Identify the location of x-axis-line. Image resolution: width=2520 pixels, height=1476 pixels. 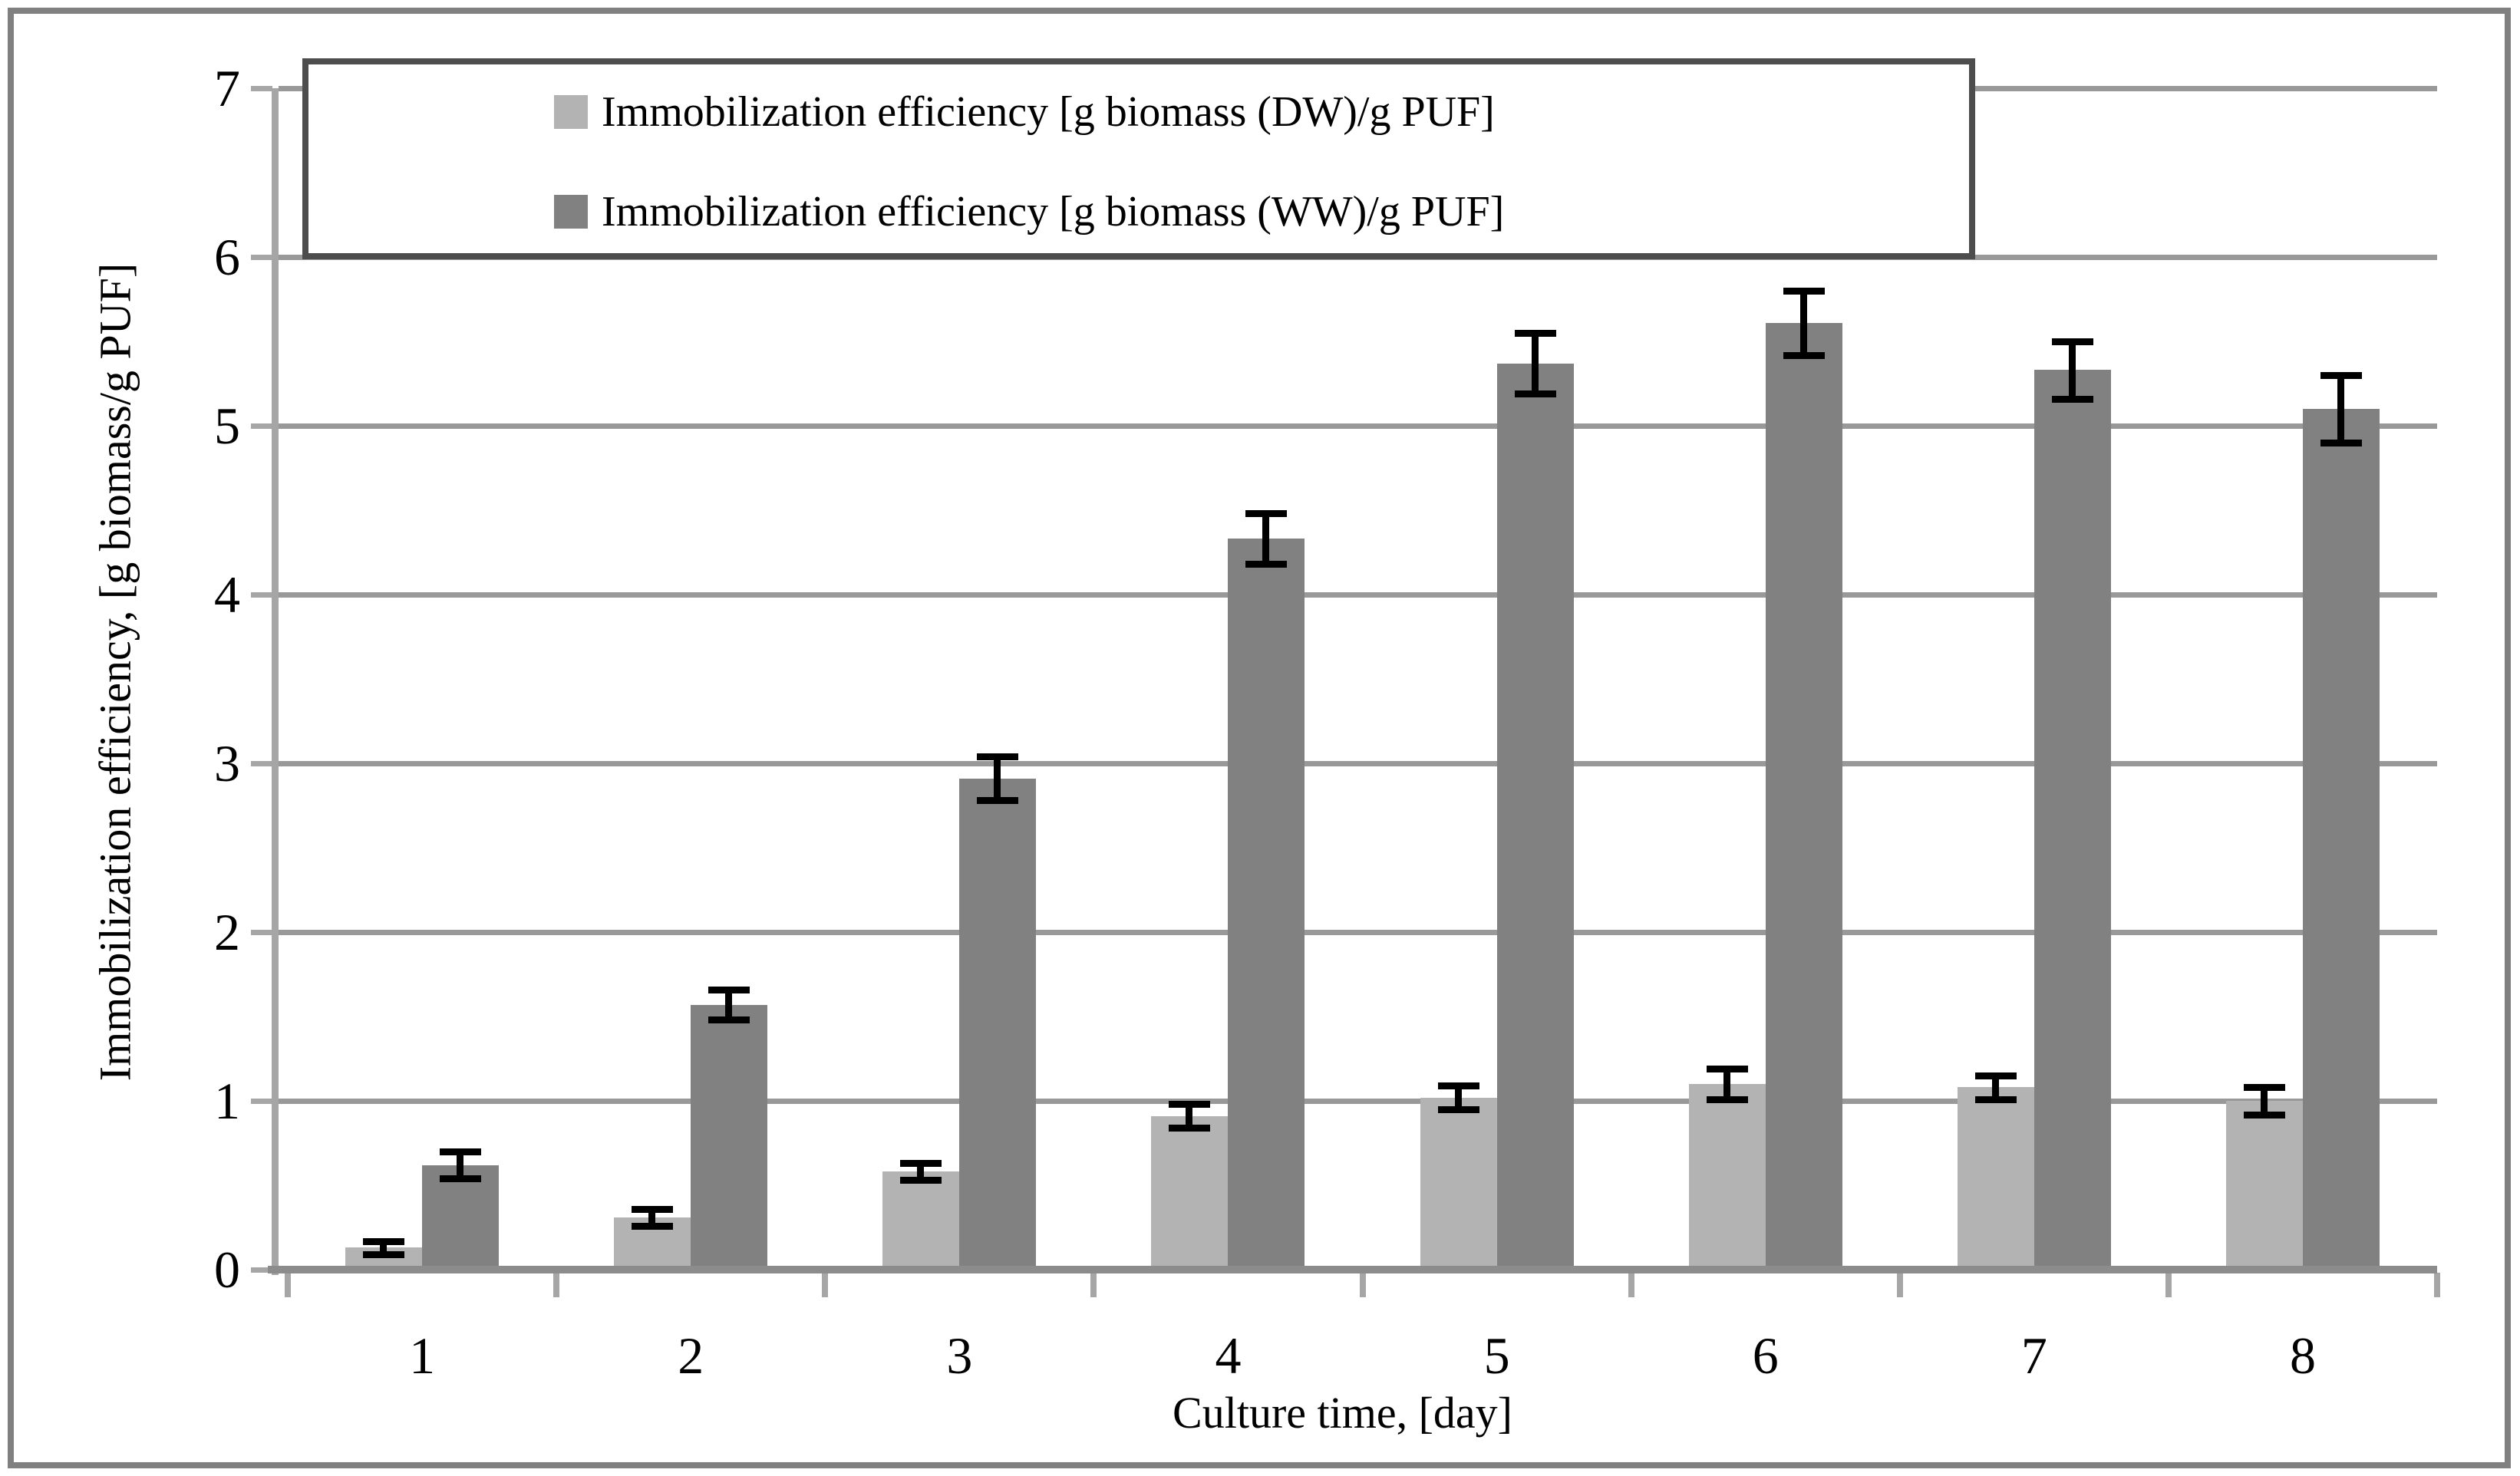
(1352, 1269).